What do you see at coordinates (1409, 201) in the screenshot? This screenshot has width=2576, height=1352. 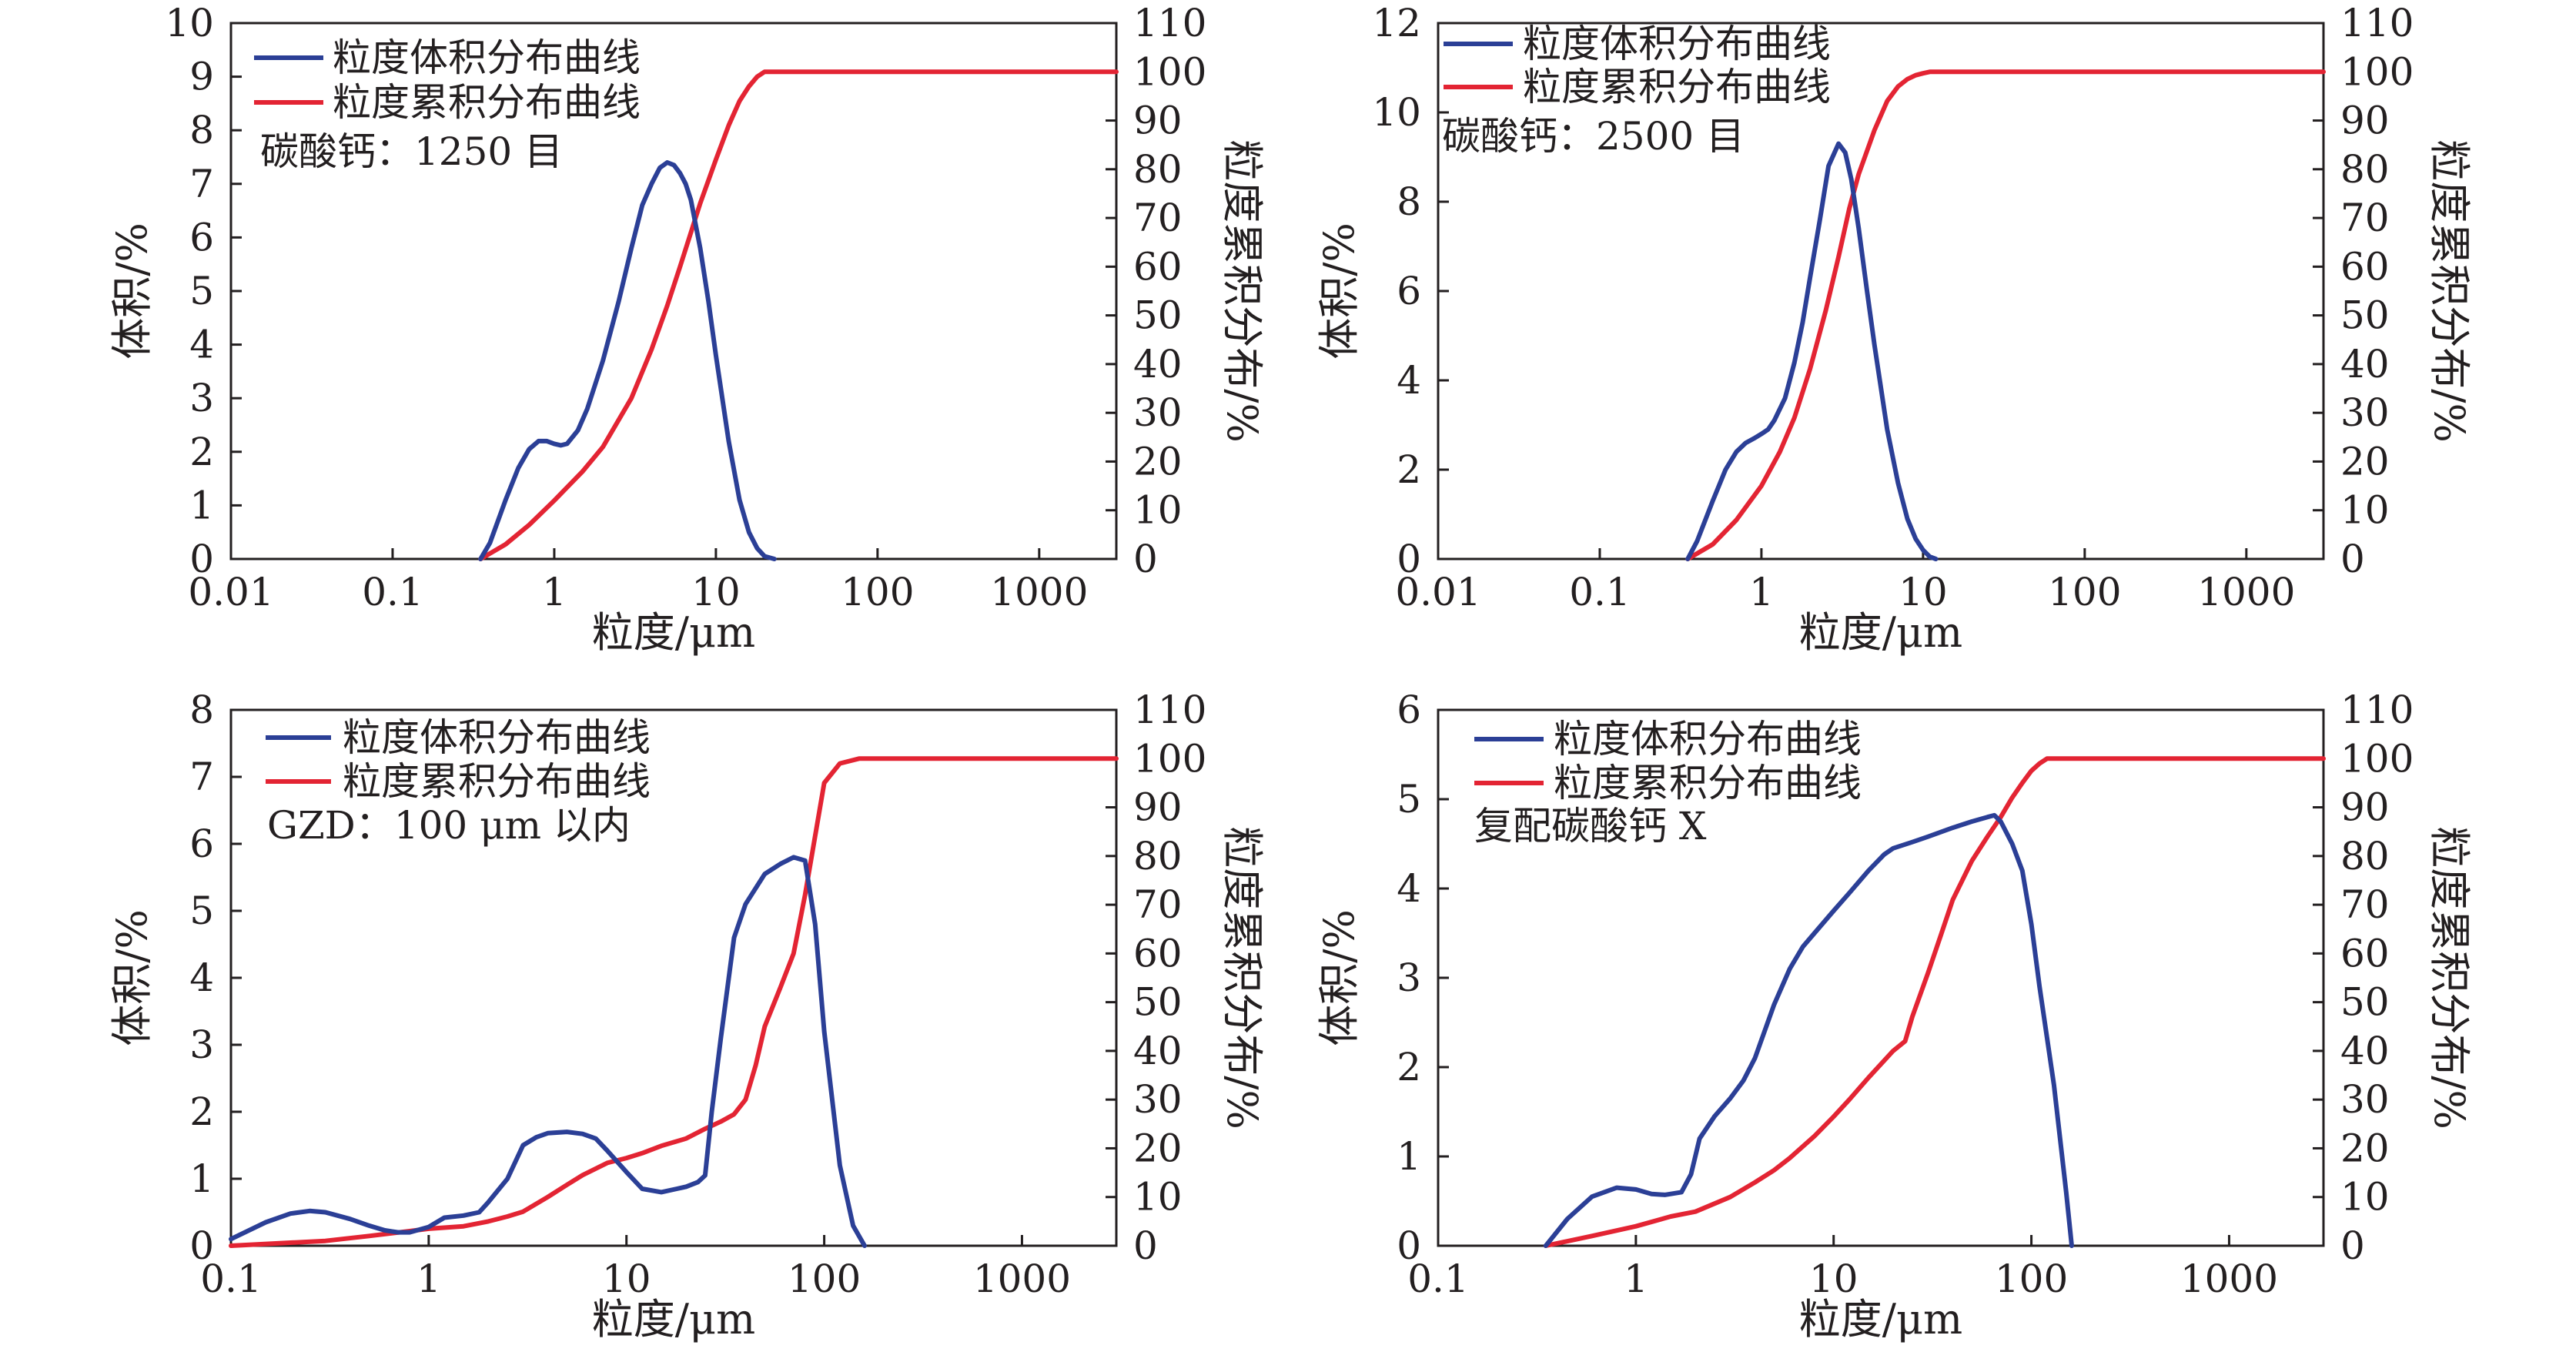 I see `y-tick-label: 8` at bounding box center [1409, 201].